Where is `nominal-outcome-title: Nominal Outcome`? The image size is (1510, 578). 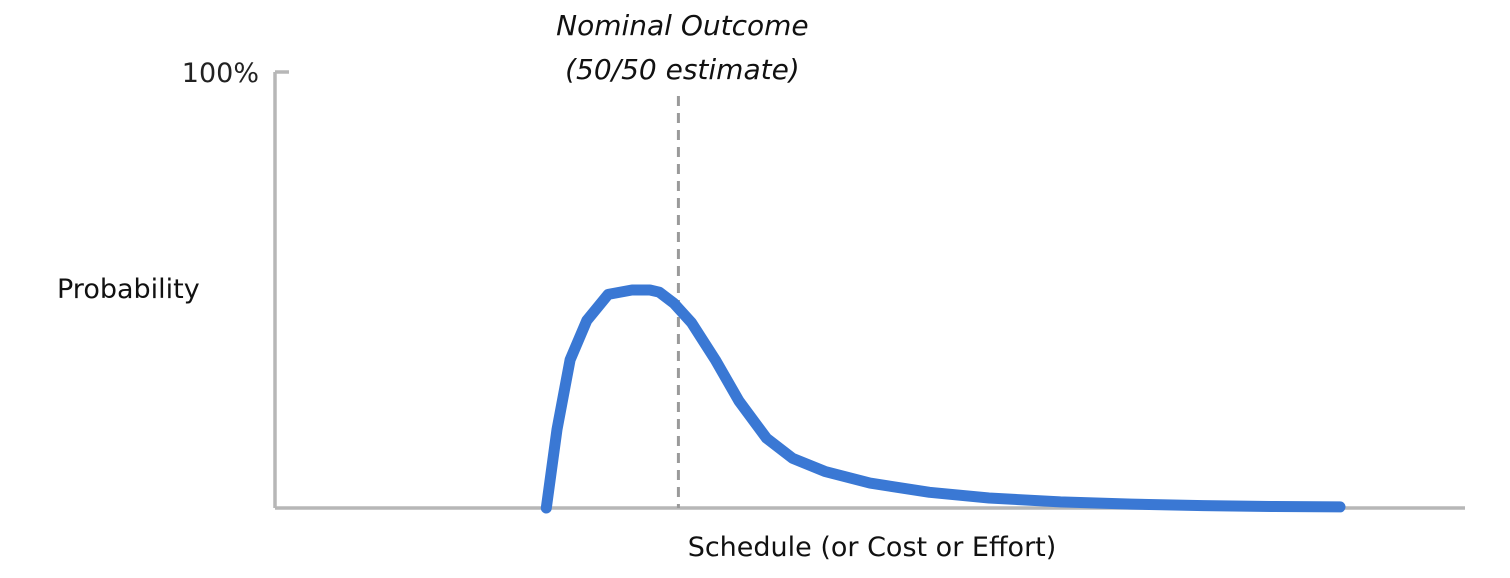 nominal-outcome-title: Nominal Outcome is located at coordinates (682, 25).